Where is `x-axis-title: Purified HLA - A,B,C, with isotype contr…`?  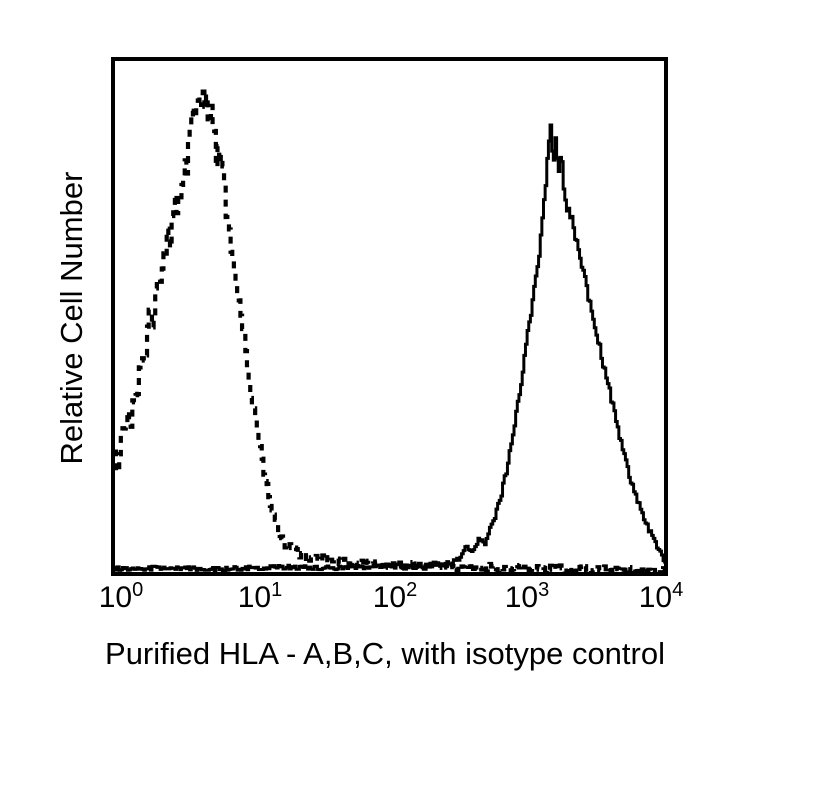 x-axis-title: Purified HLA - A,B,C, with isotype contr… is located at coordinates (385, 653).